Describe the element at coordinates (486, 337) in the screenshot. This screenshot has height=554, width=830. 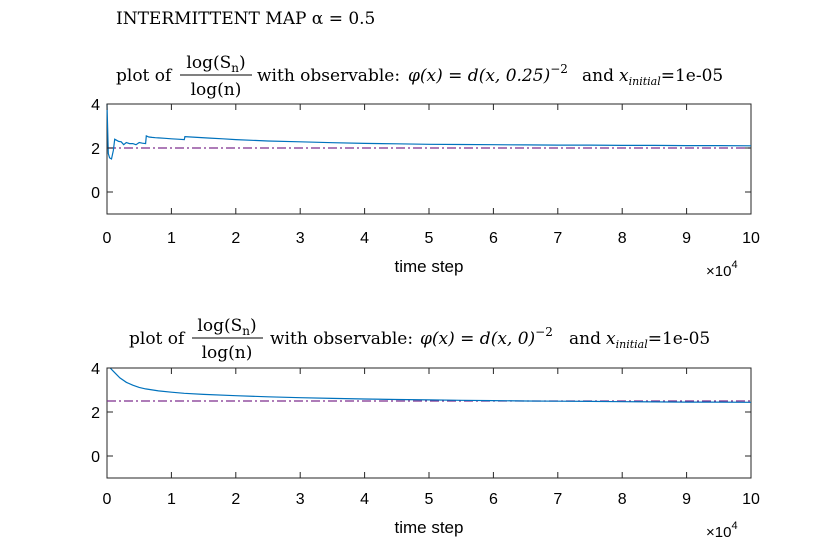
I see `chart-2-title-phi: φ(x) = d(x, 0)−2` at that location.